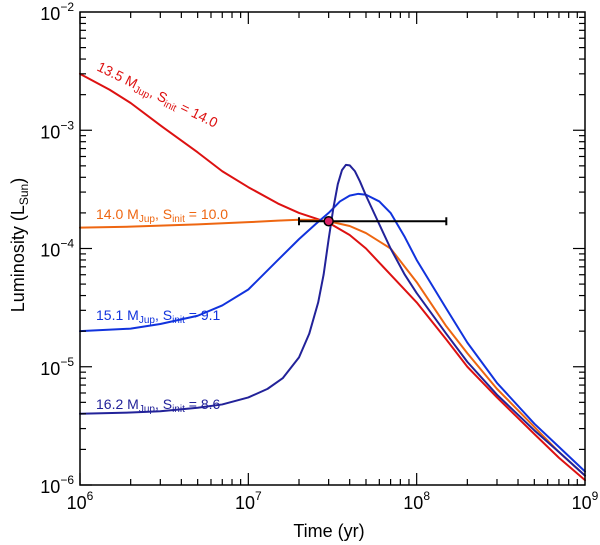 This screenshot has height=545, width=600. What do you see at coordinates (57, 12) in the screenshot?
I see `y-tick-label: 10⁻²` at bounding box center [57, 12].